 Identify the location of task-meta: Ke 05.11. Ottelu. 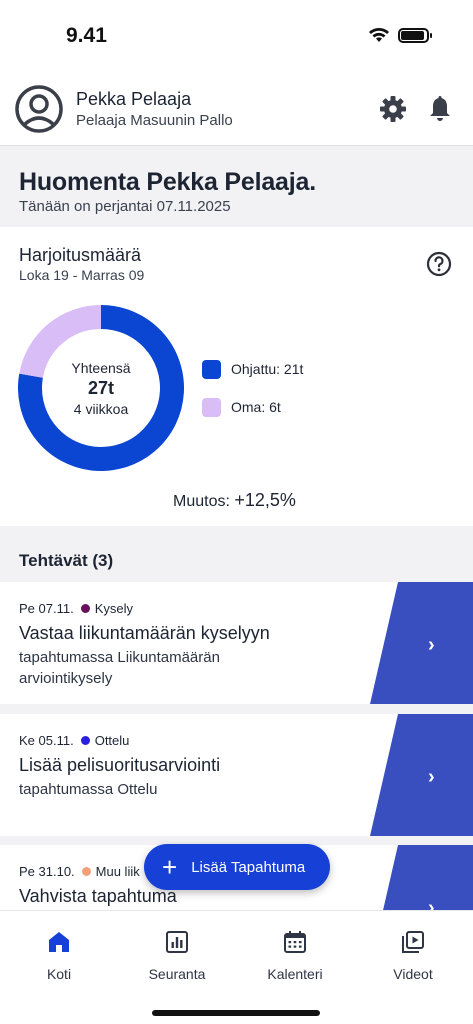
(74, 740).